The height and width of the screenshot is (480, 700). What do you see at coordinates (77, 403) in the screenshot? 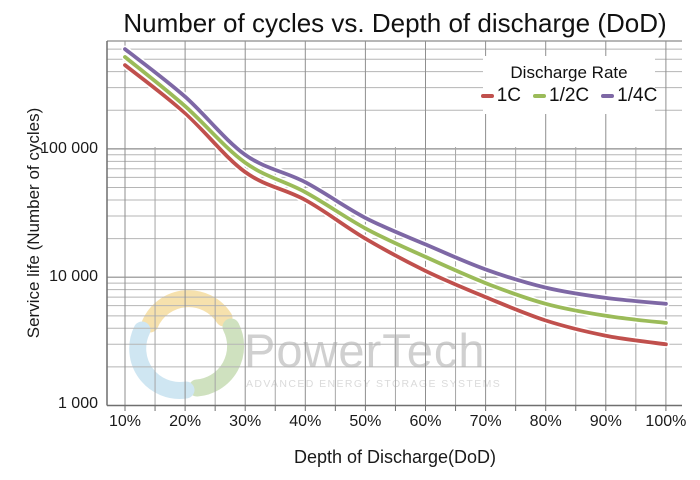
I see `y-tick-label-1000: 1 000` at bounding box center [77, 403].